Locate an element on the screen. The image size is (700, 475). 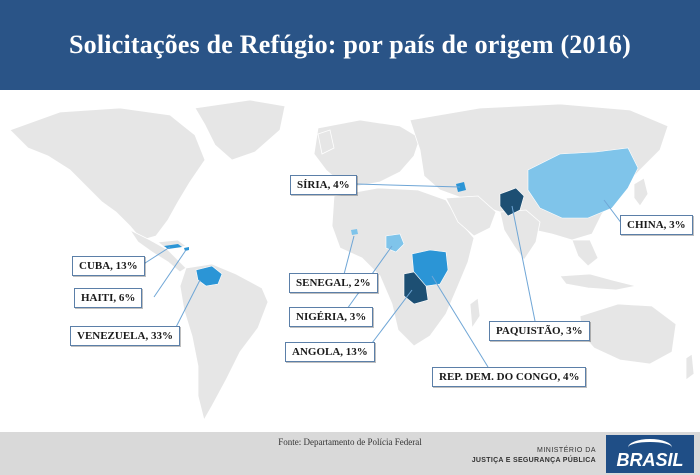
land-arabia is located at coordinates (471, 216).